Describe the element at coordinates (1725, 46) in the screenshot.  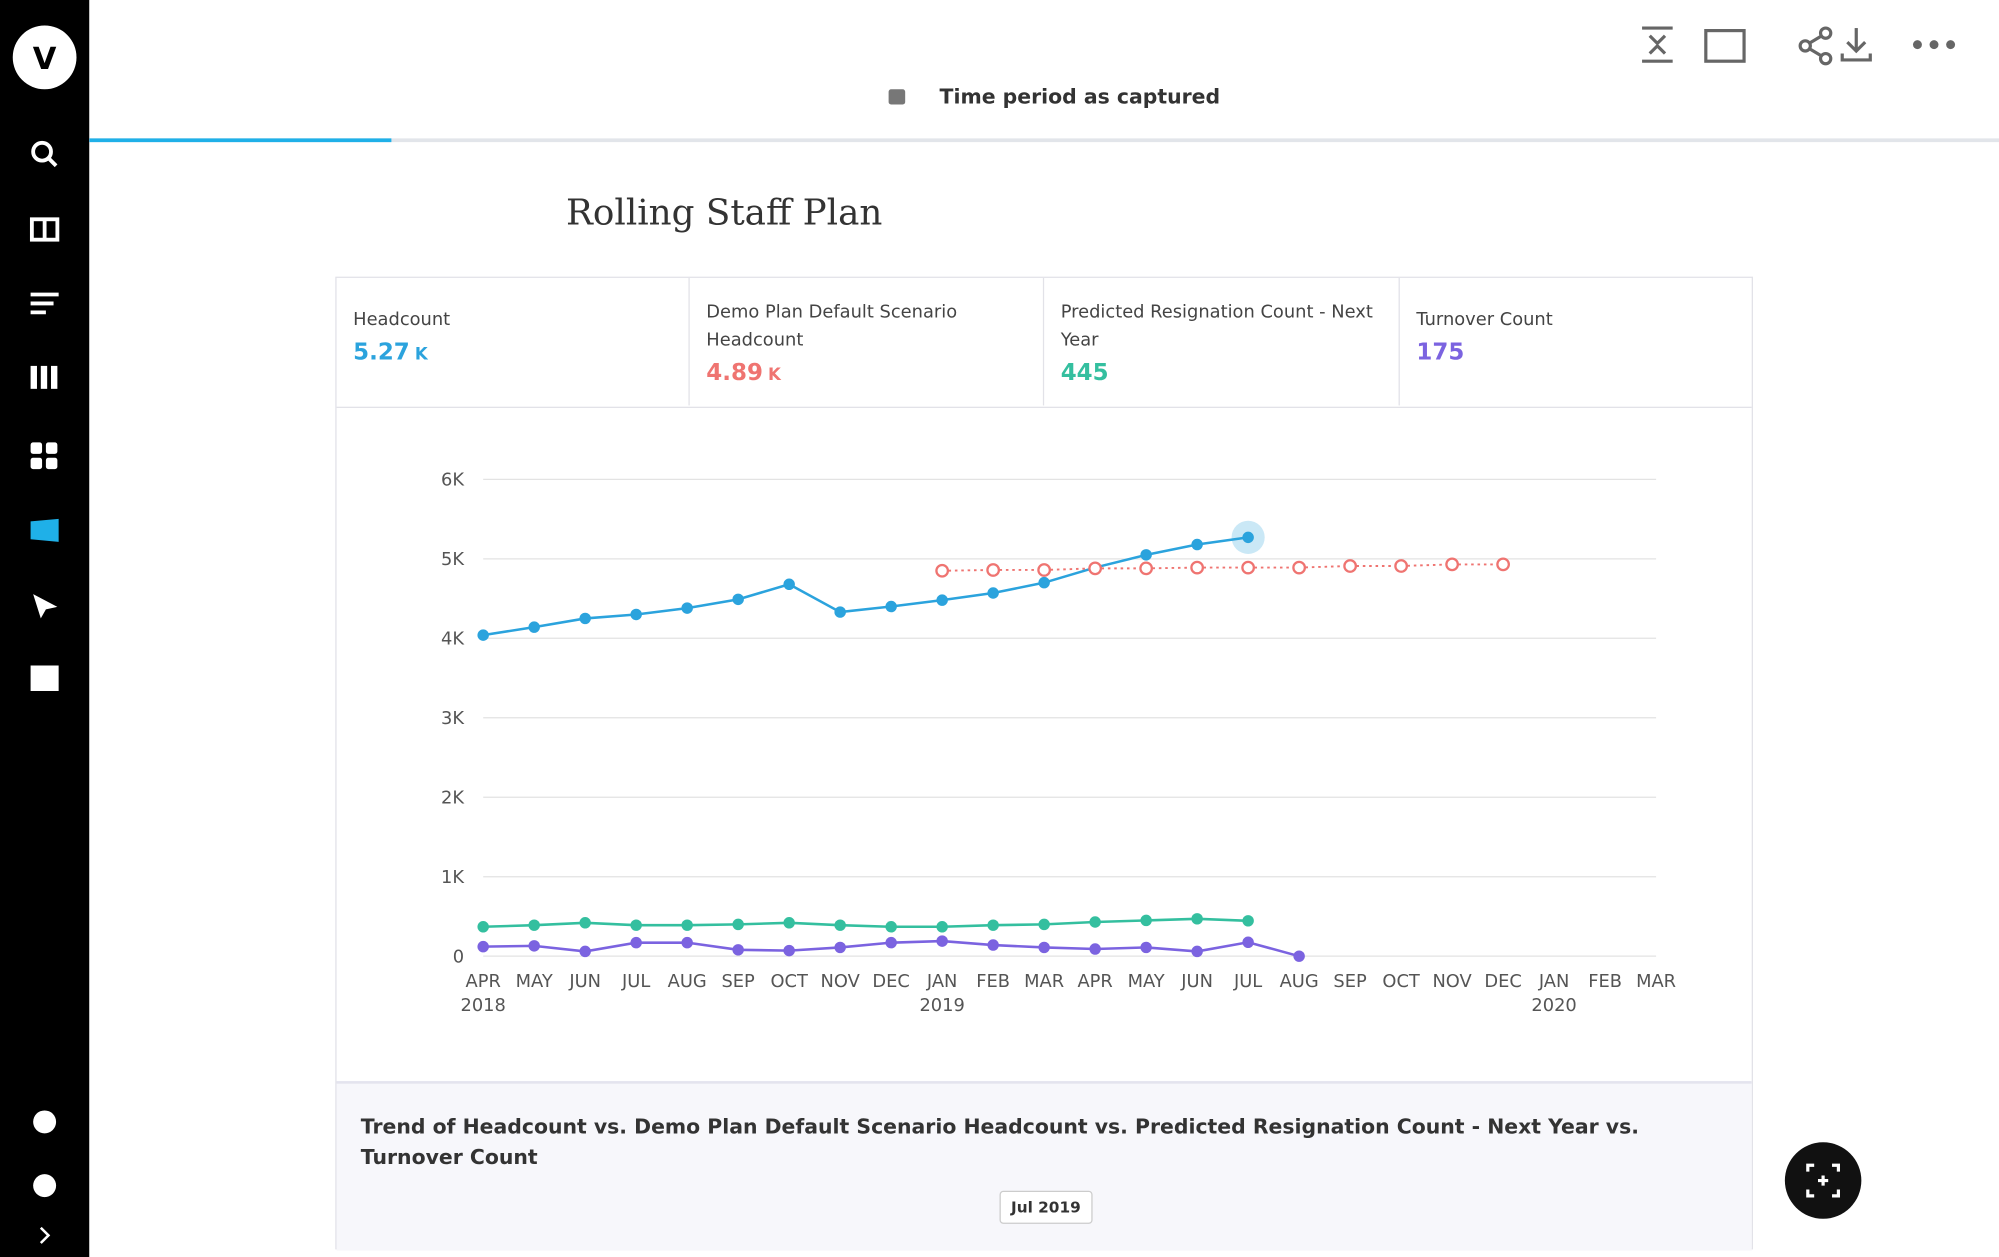
I see `image-icon` at that location.